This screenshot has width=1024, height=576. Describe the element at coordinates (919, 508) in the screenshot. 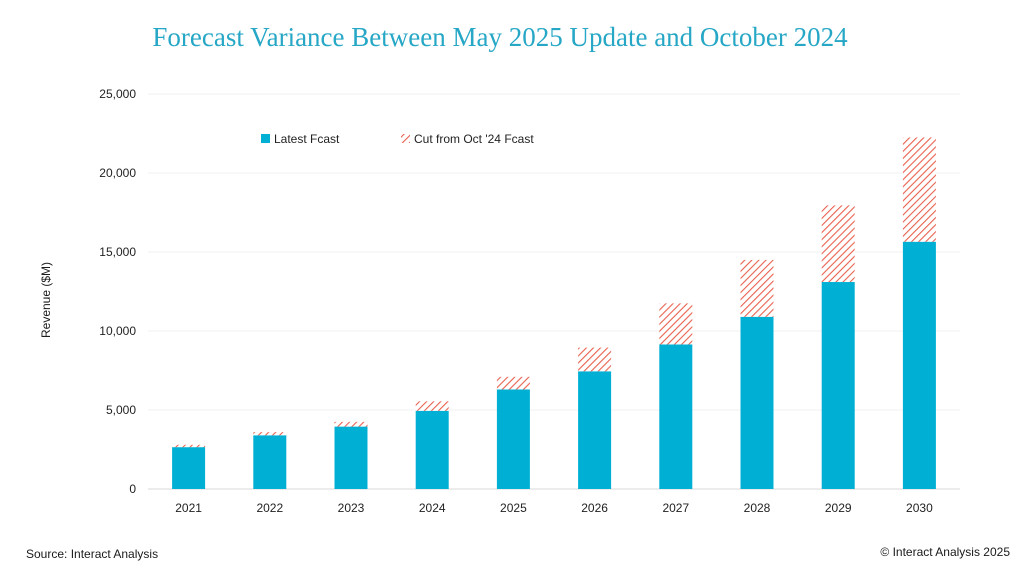

I see `x-tick-label: 2030` at that location.